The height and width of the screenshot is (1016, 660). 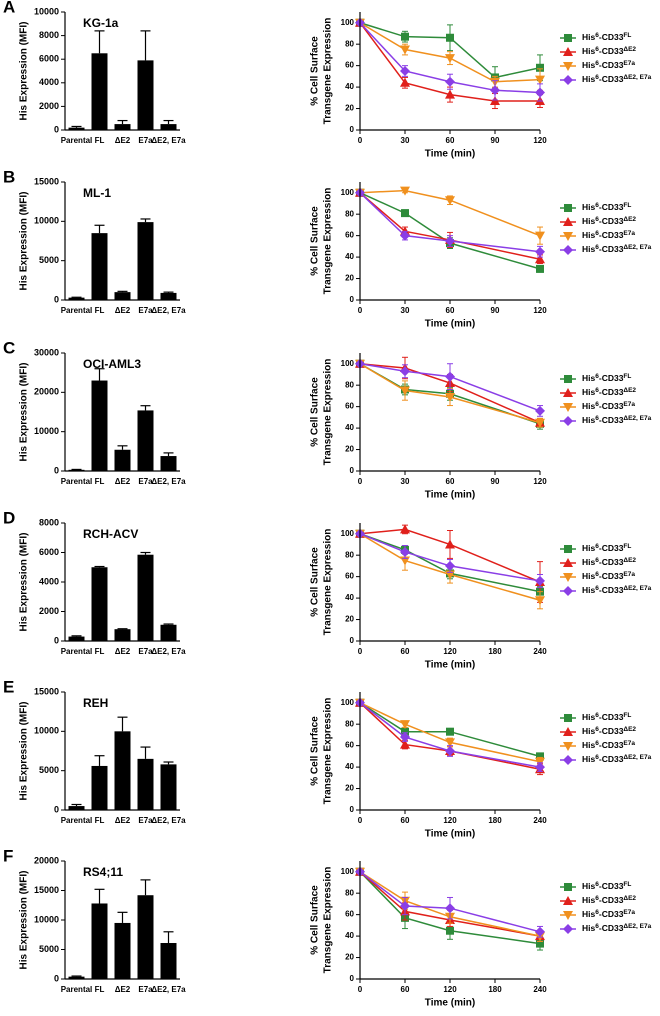 What do you see at coordinates (168, 820) in the screenshot?
I see `x-tick-label: ΔE2, E7a` at bounding box center [168, 820].